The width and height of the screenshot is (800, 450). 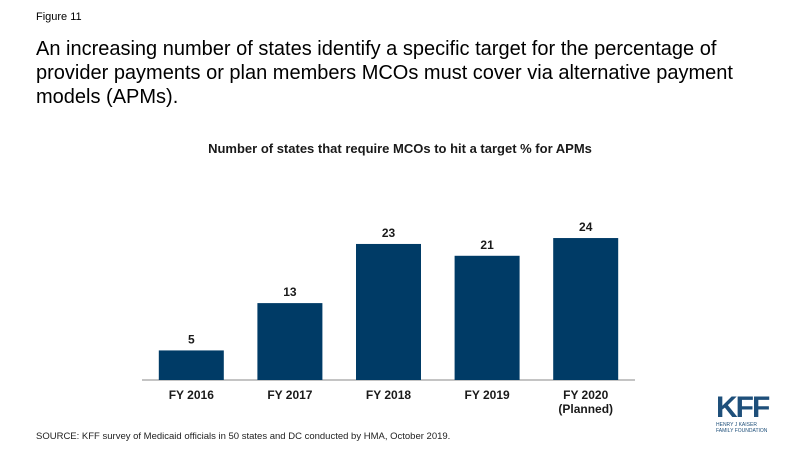 I want to click on x-tick-label-3: FY 2019, so click(x=487, y=395).